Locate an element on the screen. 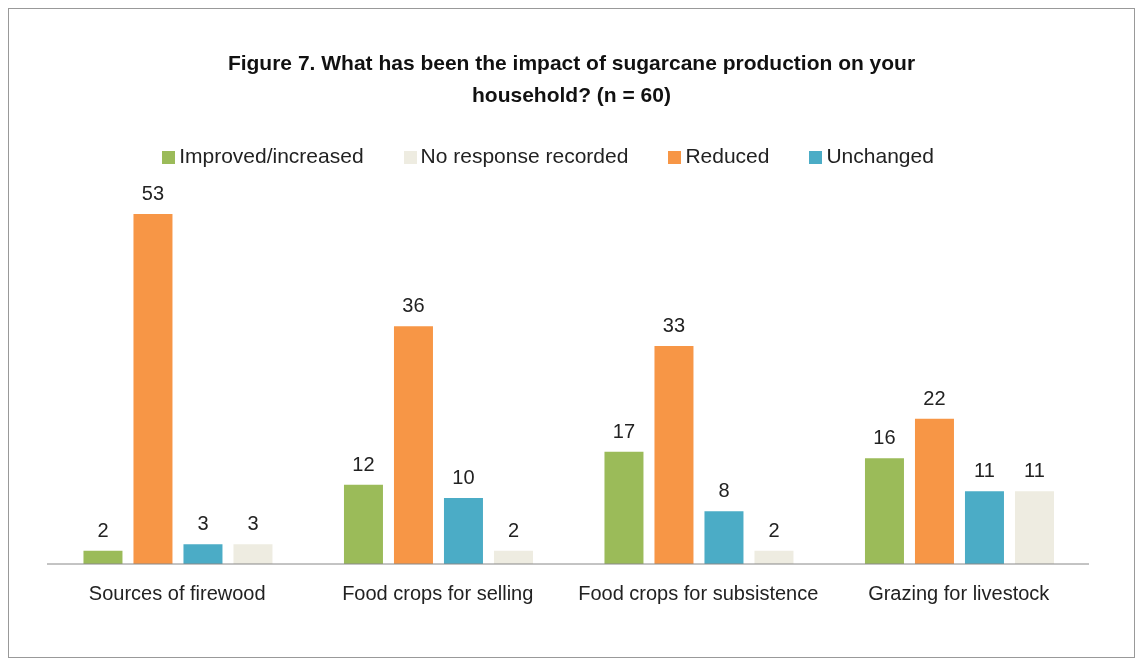 This screenshot has width=1143, height=666. data-label: 53 is located at coordinates (153, 193).